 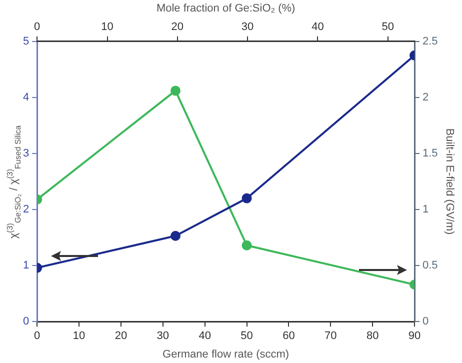 What do you see at coordinates (26, 266) in the screenshot?
I see `y-tick-label: 1` at bounding box center [26, 266].